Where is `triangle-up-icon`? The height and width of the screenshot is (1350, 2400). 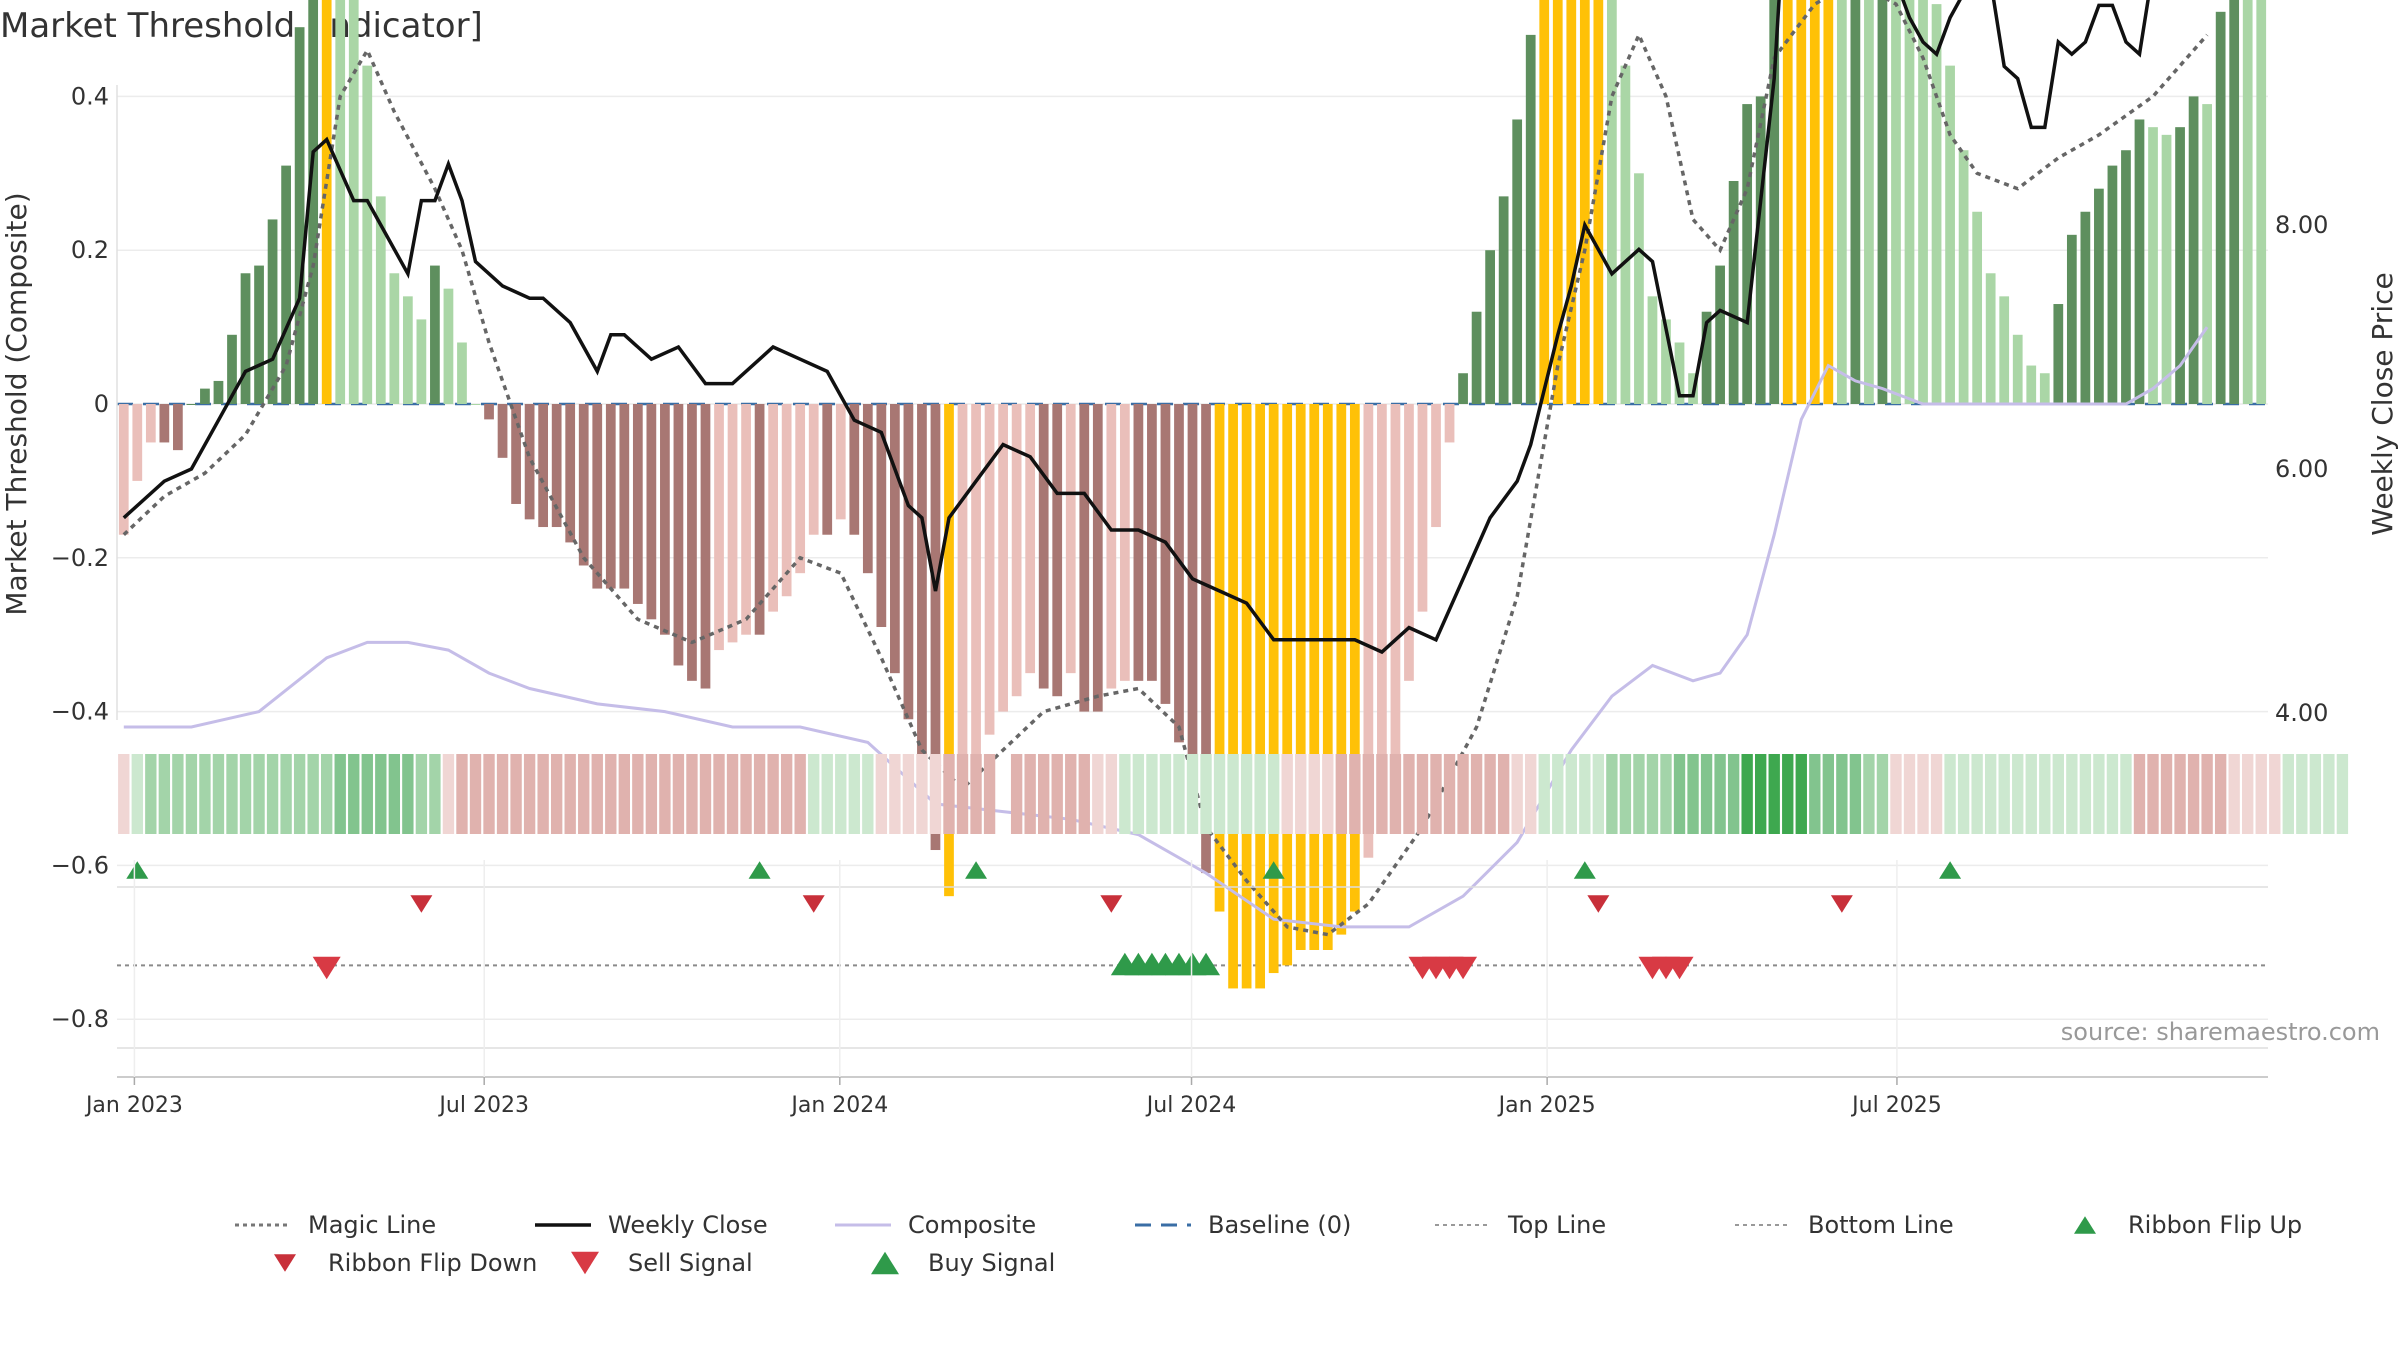
triangle-up-icon is located at coordinates (885, 1263).